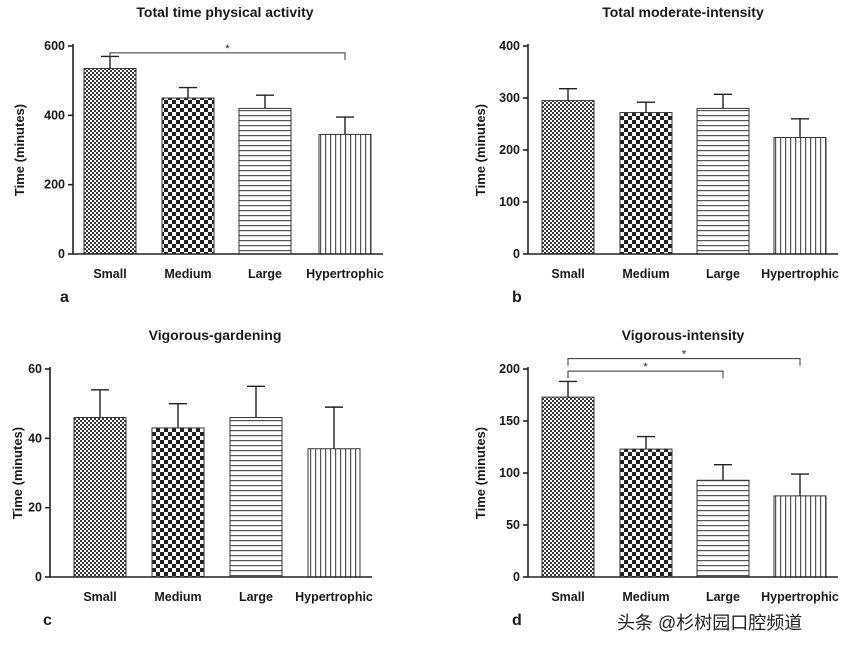 The image size is (860, 653). I want to click on chart-title: Vigorous-intensity, so click(683, 335).